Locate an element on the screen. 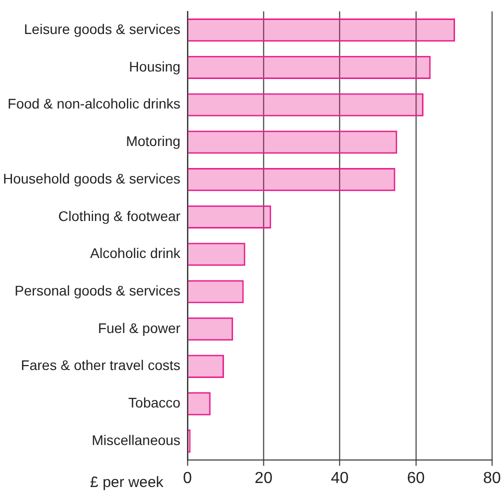 Image resolution: width=504 pixels, height=495 pixels. x-tick-label: 40 is located at coordinates (339, 478).